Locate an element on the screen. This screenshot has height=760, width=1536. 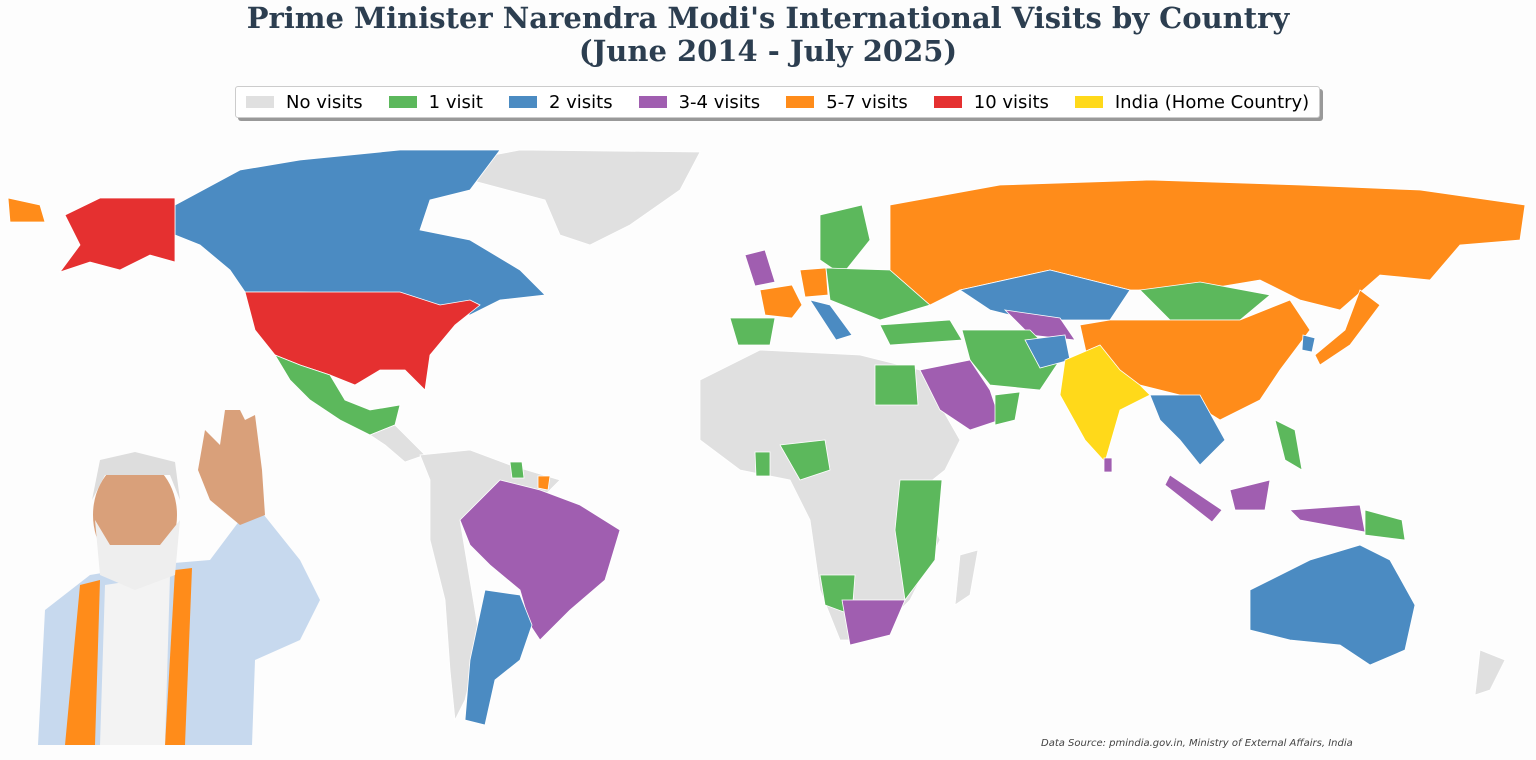
legend-label: 3-4 visits is located at coordinates (719, 102).